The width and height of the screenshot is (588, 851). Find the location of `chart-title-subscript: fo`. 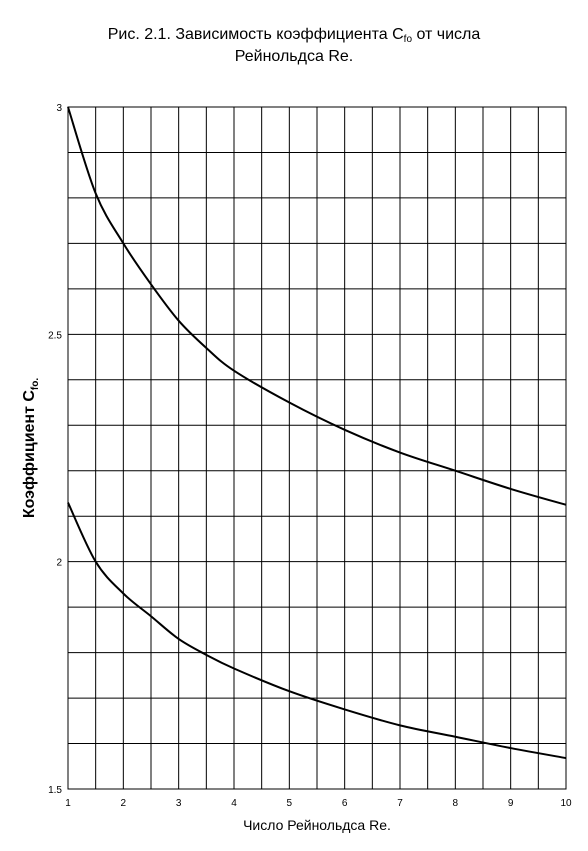

chart-title-subscript: fo is located at coordinates (408, 39).